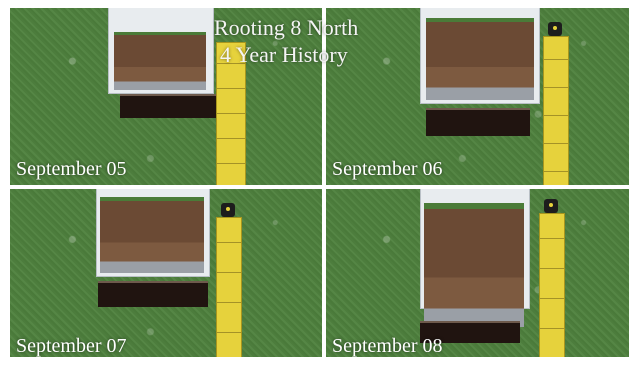 The image size is (639, 365). I want to click on title-line-2: 4 Year History, so click(284, 54).